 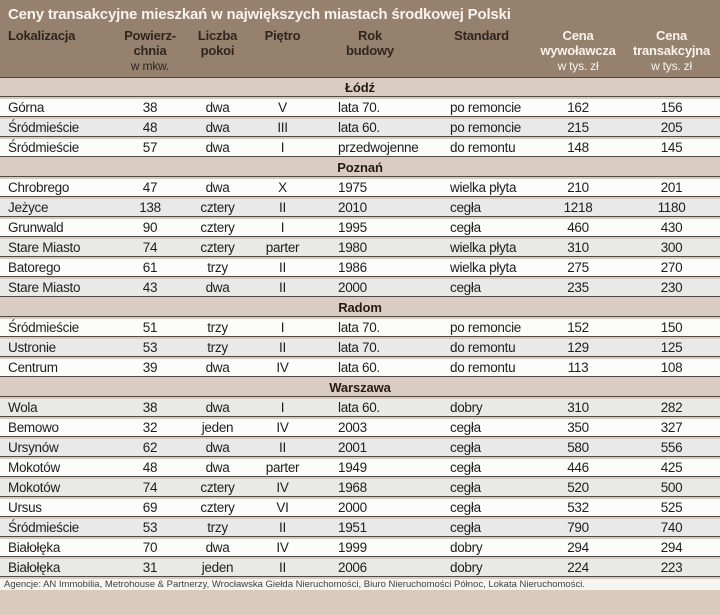 What do you see at coordinates (282, 107) in the screenshot?
I see `cell-pietro: V` at bounding box center [282, 107].